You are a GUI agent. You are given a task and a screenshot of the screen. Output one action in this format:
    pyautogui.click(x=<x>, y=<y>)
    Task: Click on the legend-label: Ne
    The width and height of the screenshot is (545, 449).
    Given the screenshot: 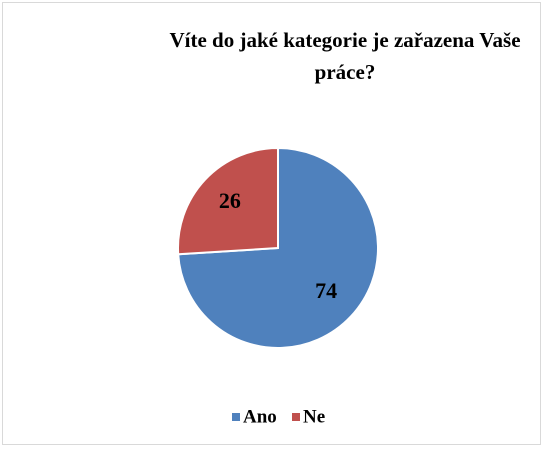 What is the action you would take?
    pyautogui.click(x=314, y=416)
    